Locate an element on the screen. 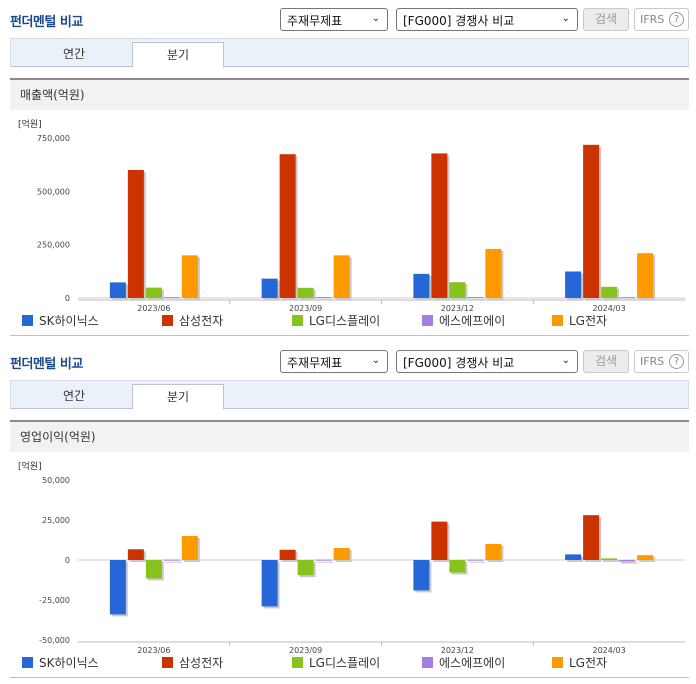 The image size is (696, 684). legend-label: SK하이닉스 is located at coordinates (69, 321).